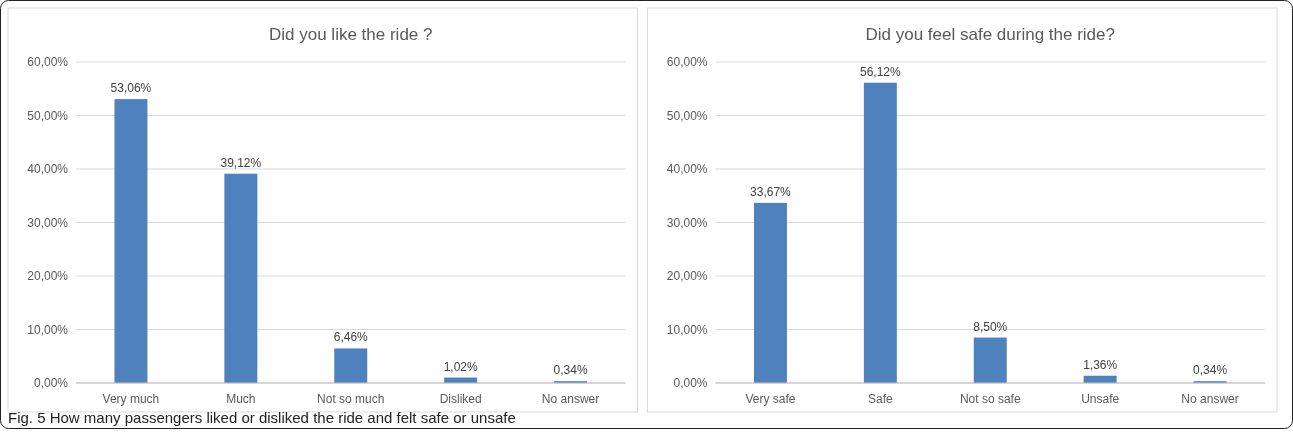 Image resolution: width=1293 pixels, height=440 pixels. Describe the element at coordinates (1100, 364) in the screenshot. I see `data-label: 1,36%` at that location.